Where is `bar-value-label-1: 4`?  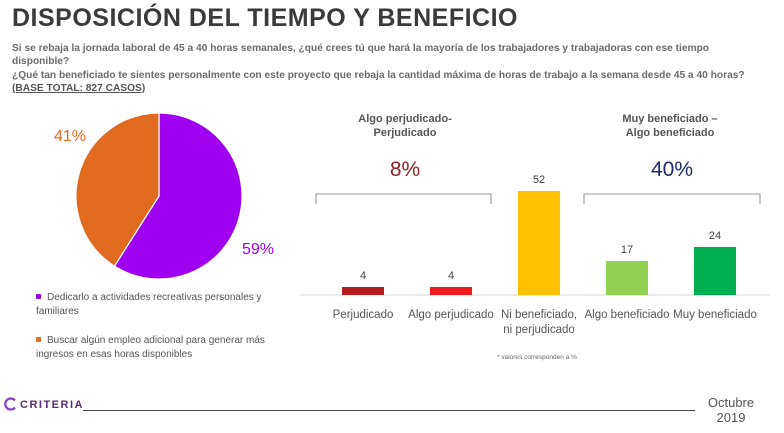
bar-value-label-1: 4 is located at coordinates (451, 276).